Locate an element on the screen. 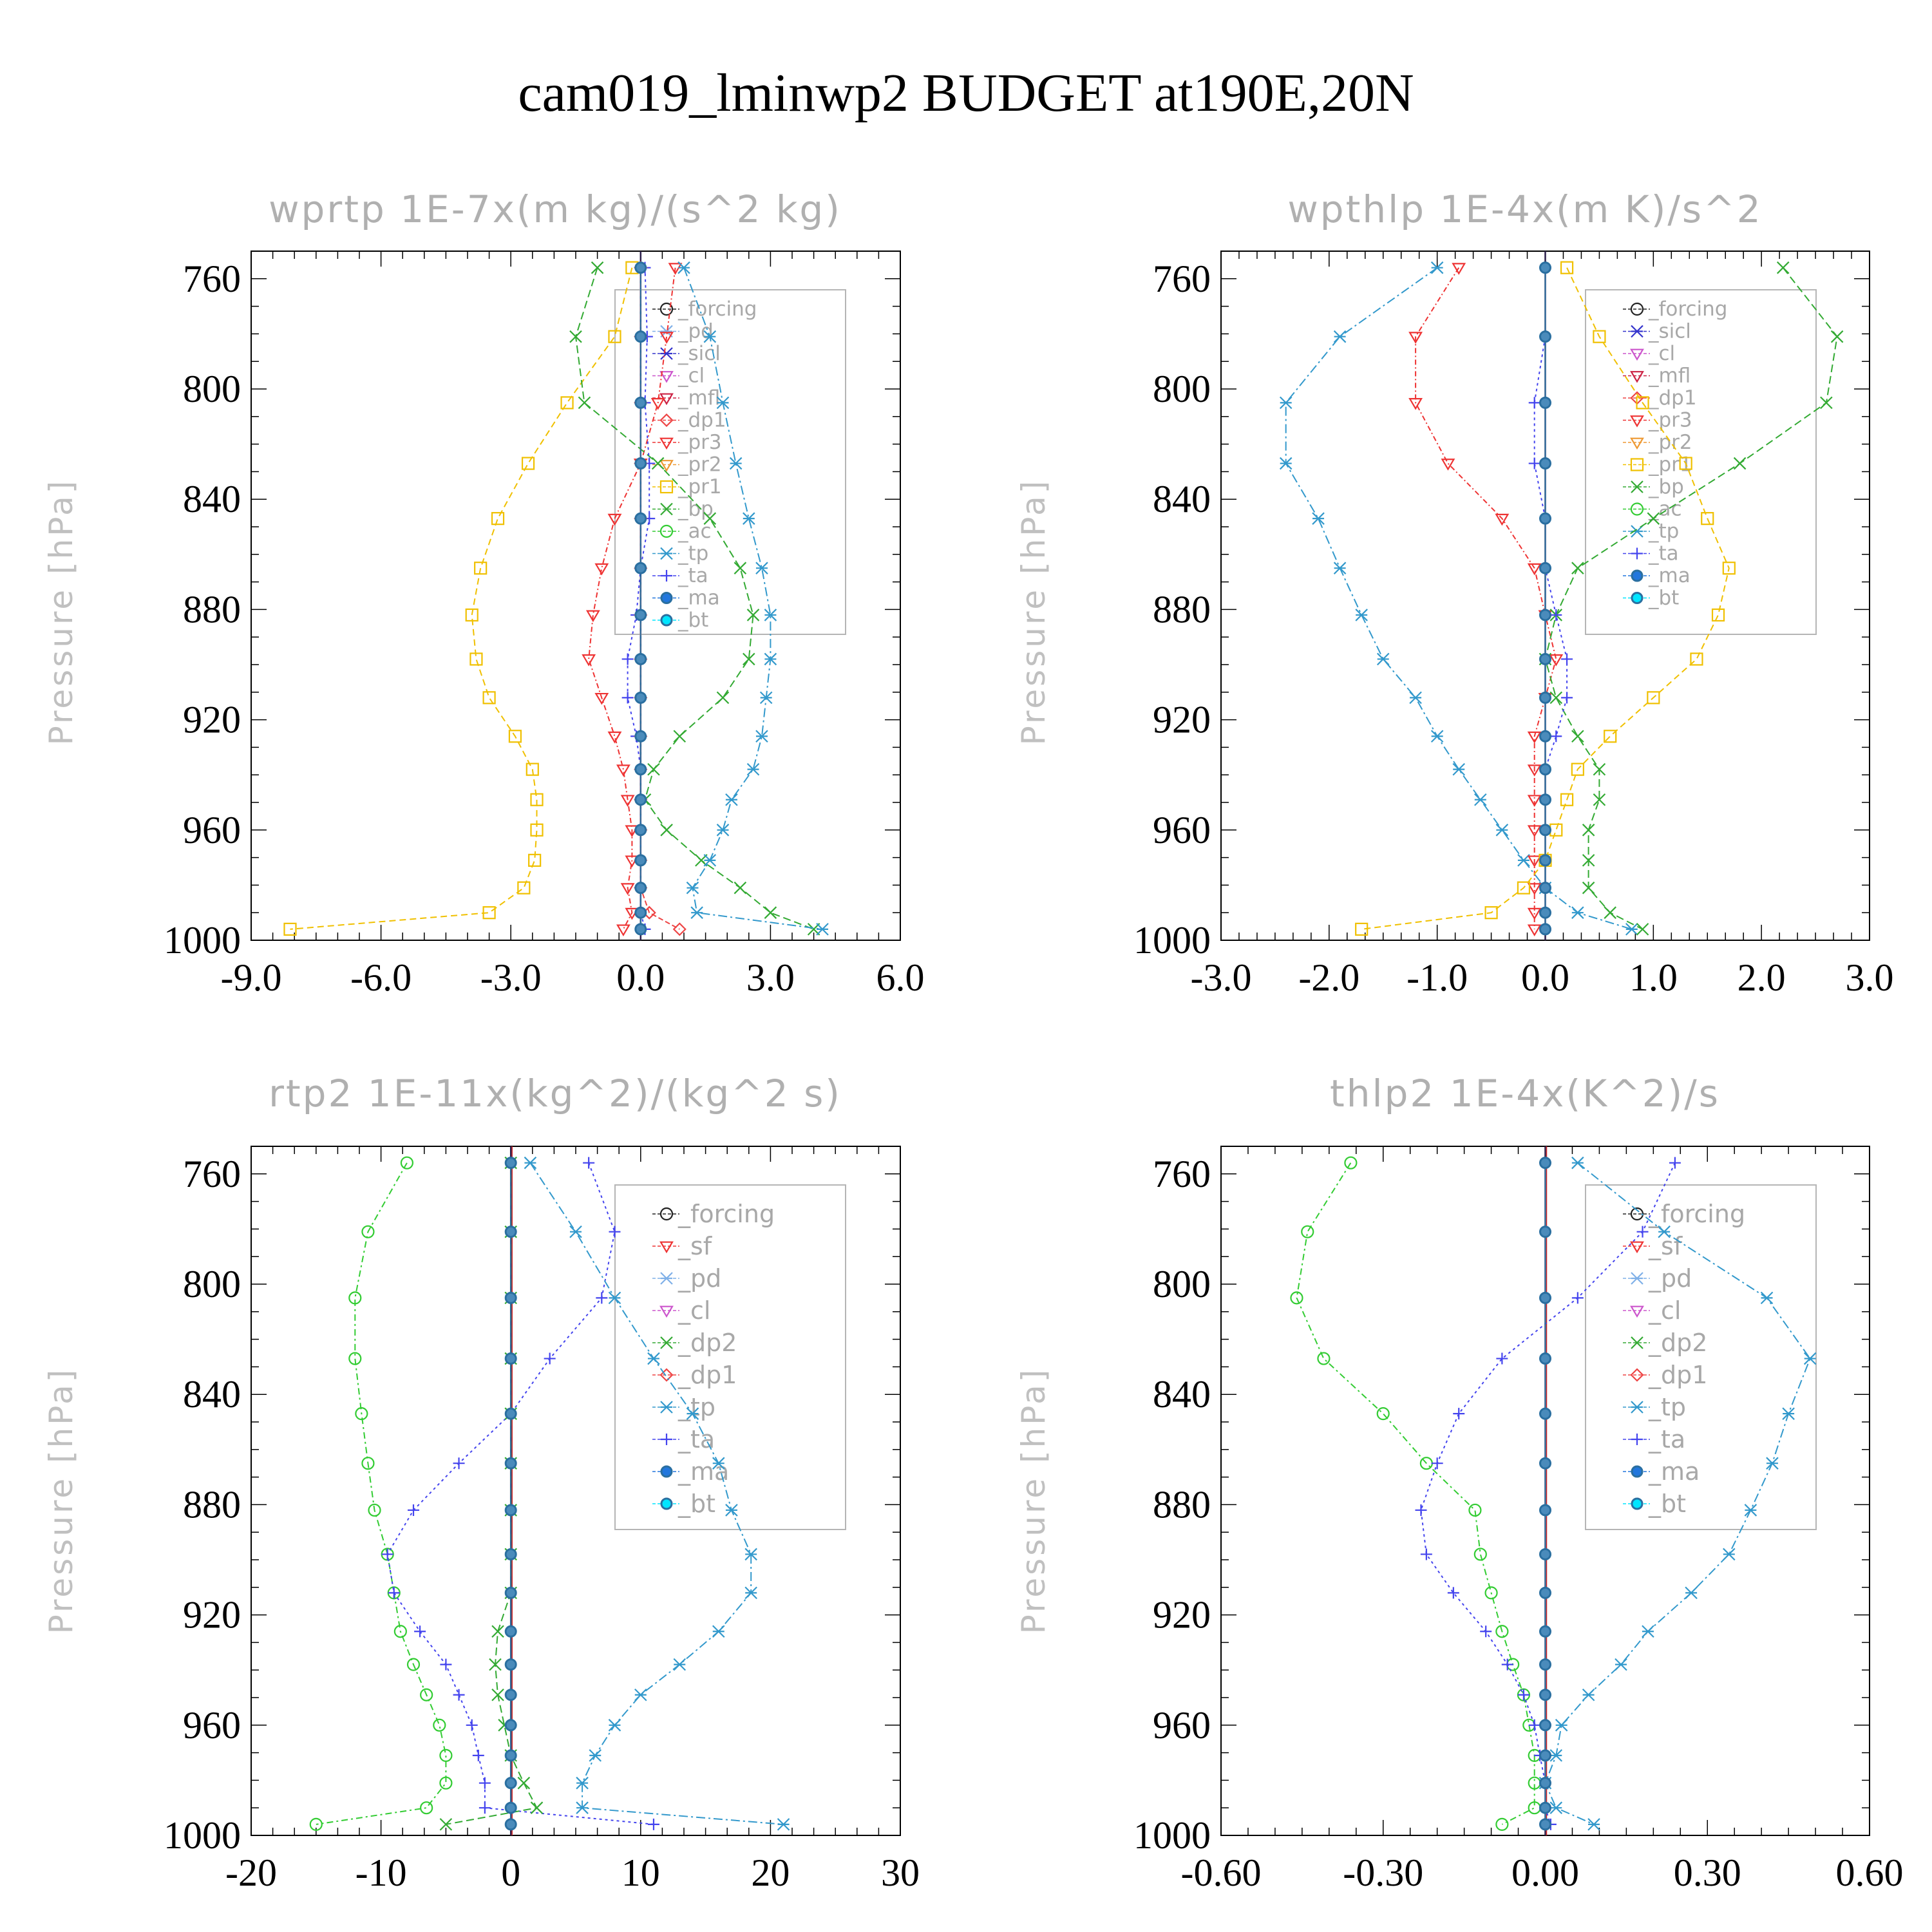  legend-label: _bp is located at coordinates (1666, 486).